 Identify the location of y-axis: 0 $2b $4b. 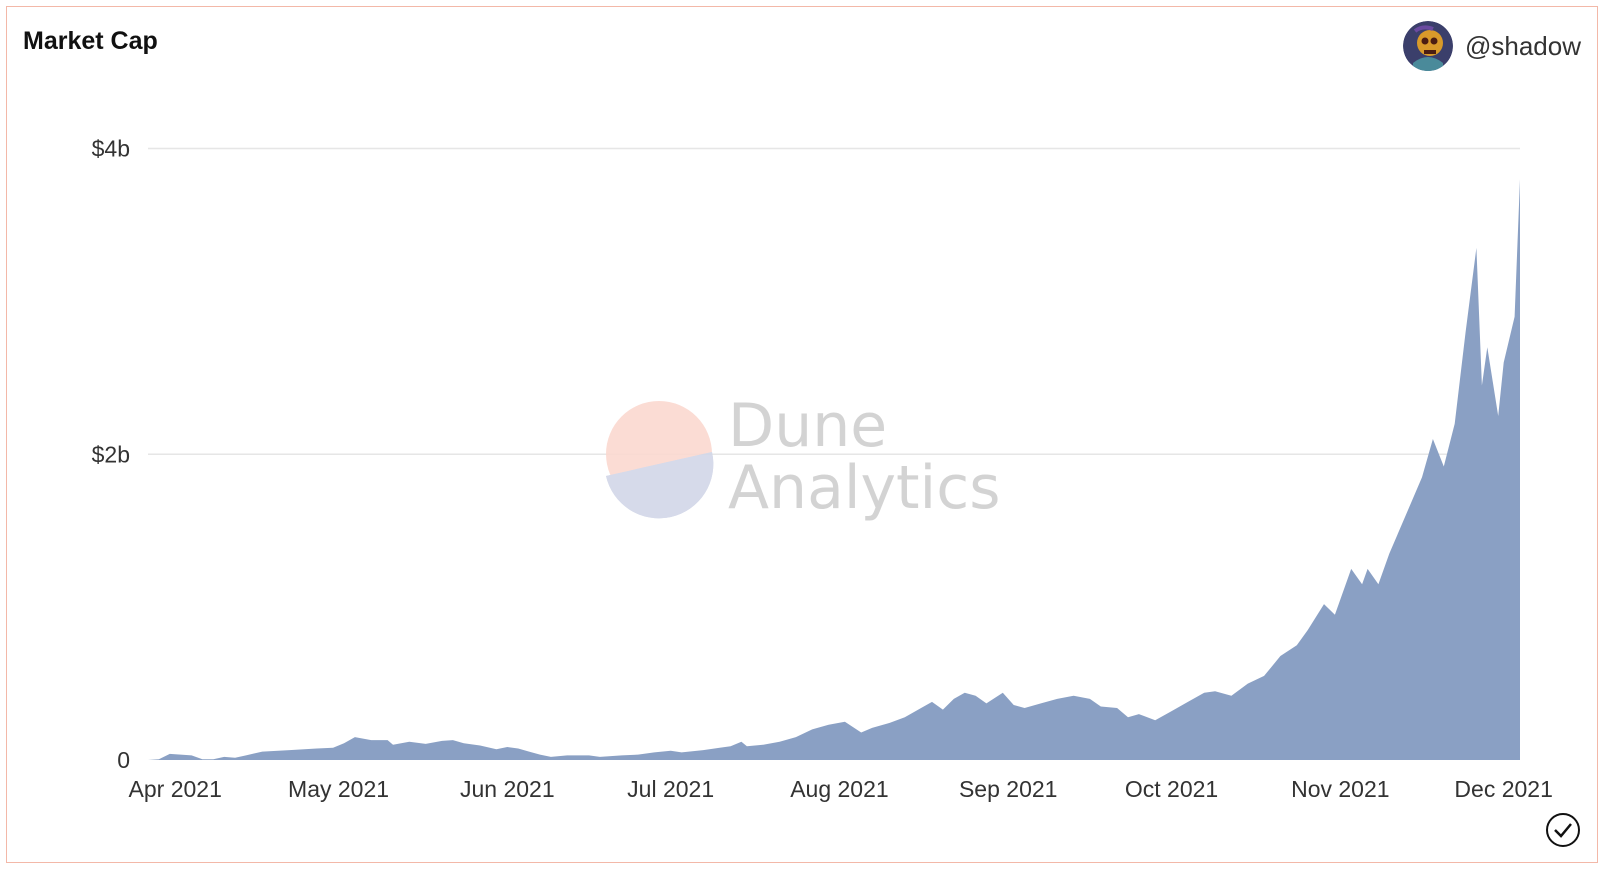
(111, 454).